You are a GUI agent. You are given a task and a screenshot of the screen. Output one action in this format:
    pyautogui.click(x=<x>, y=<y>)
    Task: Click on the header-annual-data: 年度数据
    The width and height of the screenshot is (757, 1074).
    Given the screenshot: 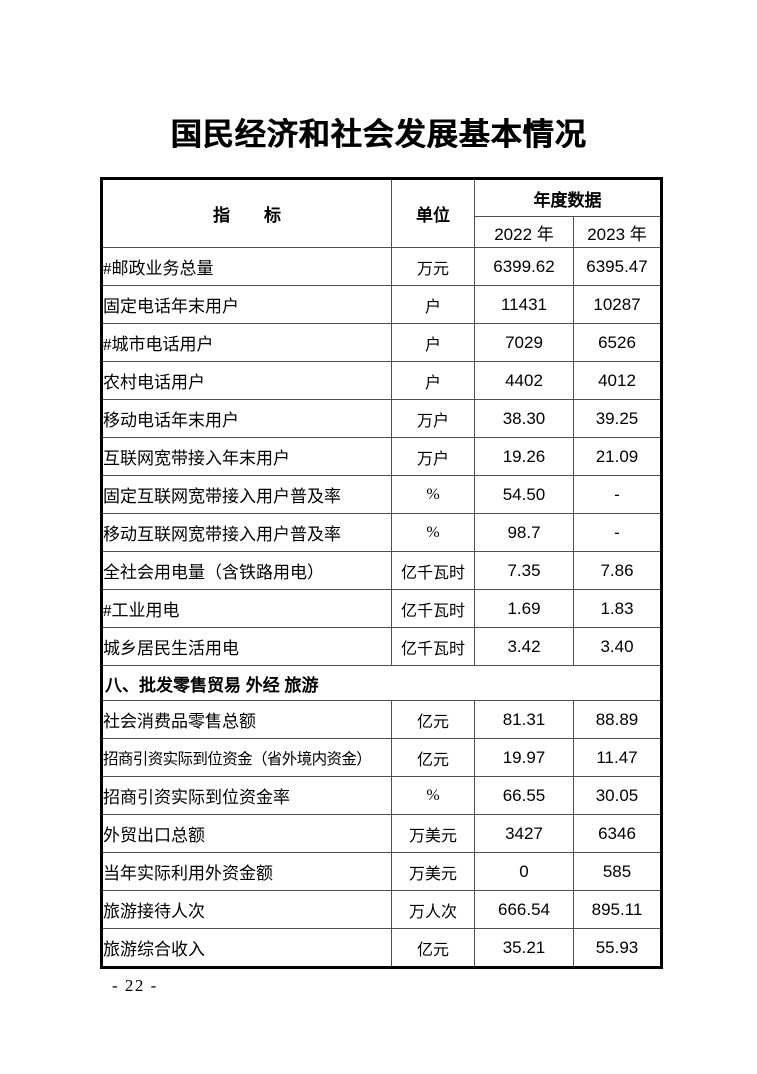 What is the action you would take?
    pyautogui.click(x=568, y=197)
    